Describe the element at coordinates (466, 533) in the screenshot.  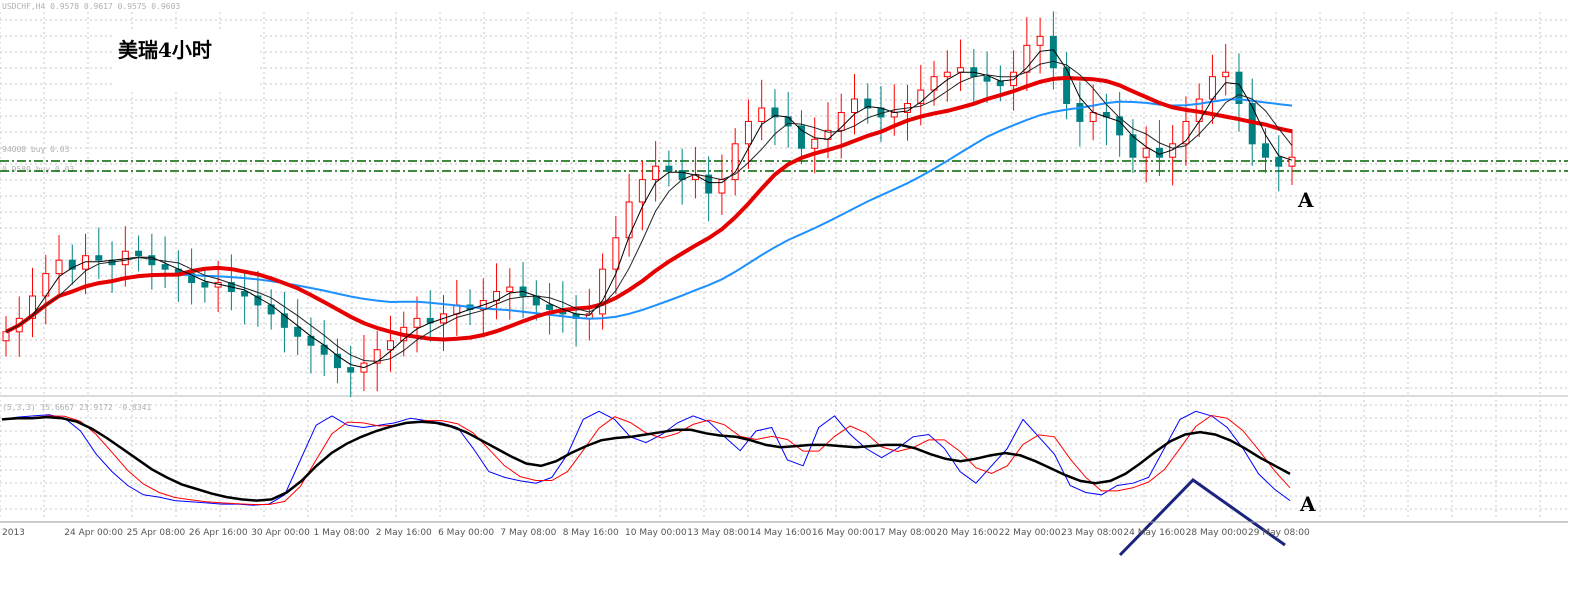
I see `x-tick-label: 6 May 00:00` at that location.